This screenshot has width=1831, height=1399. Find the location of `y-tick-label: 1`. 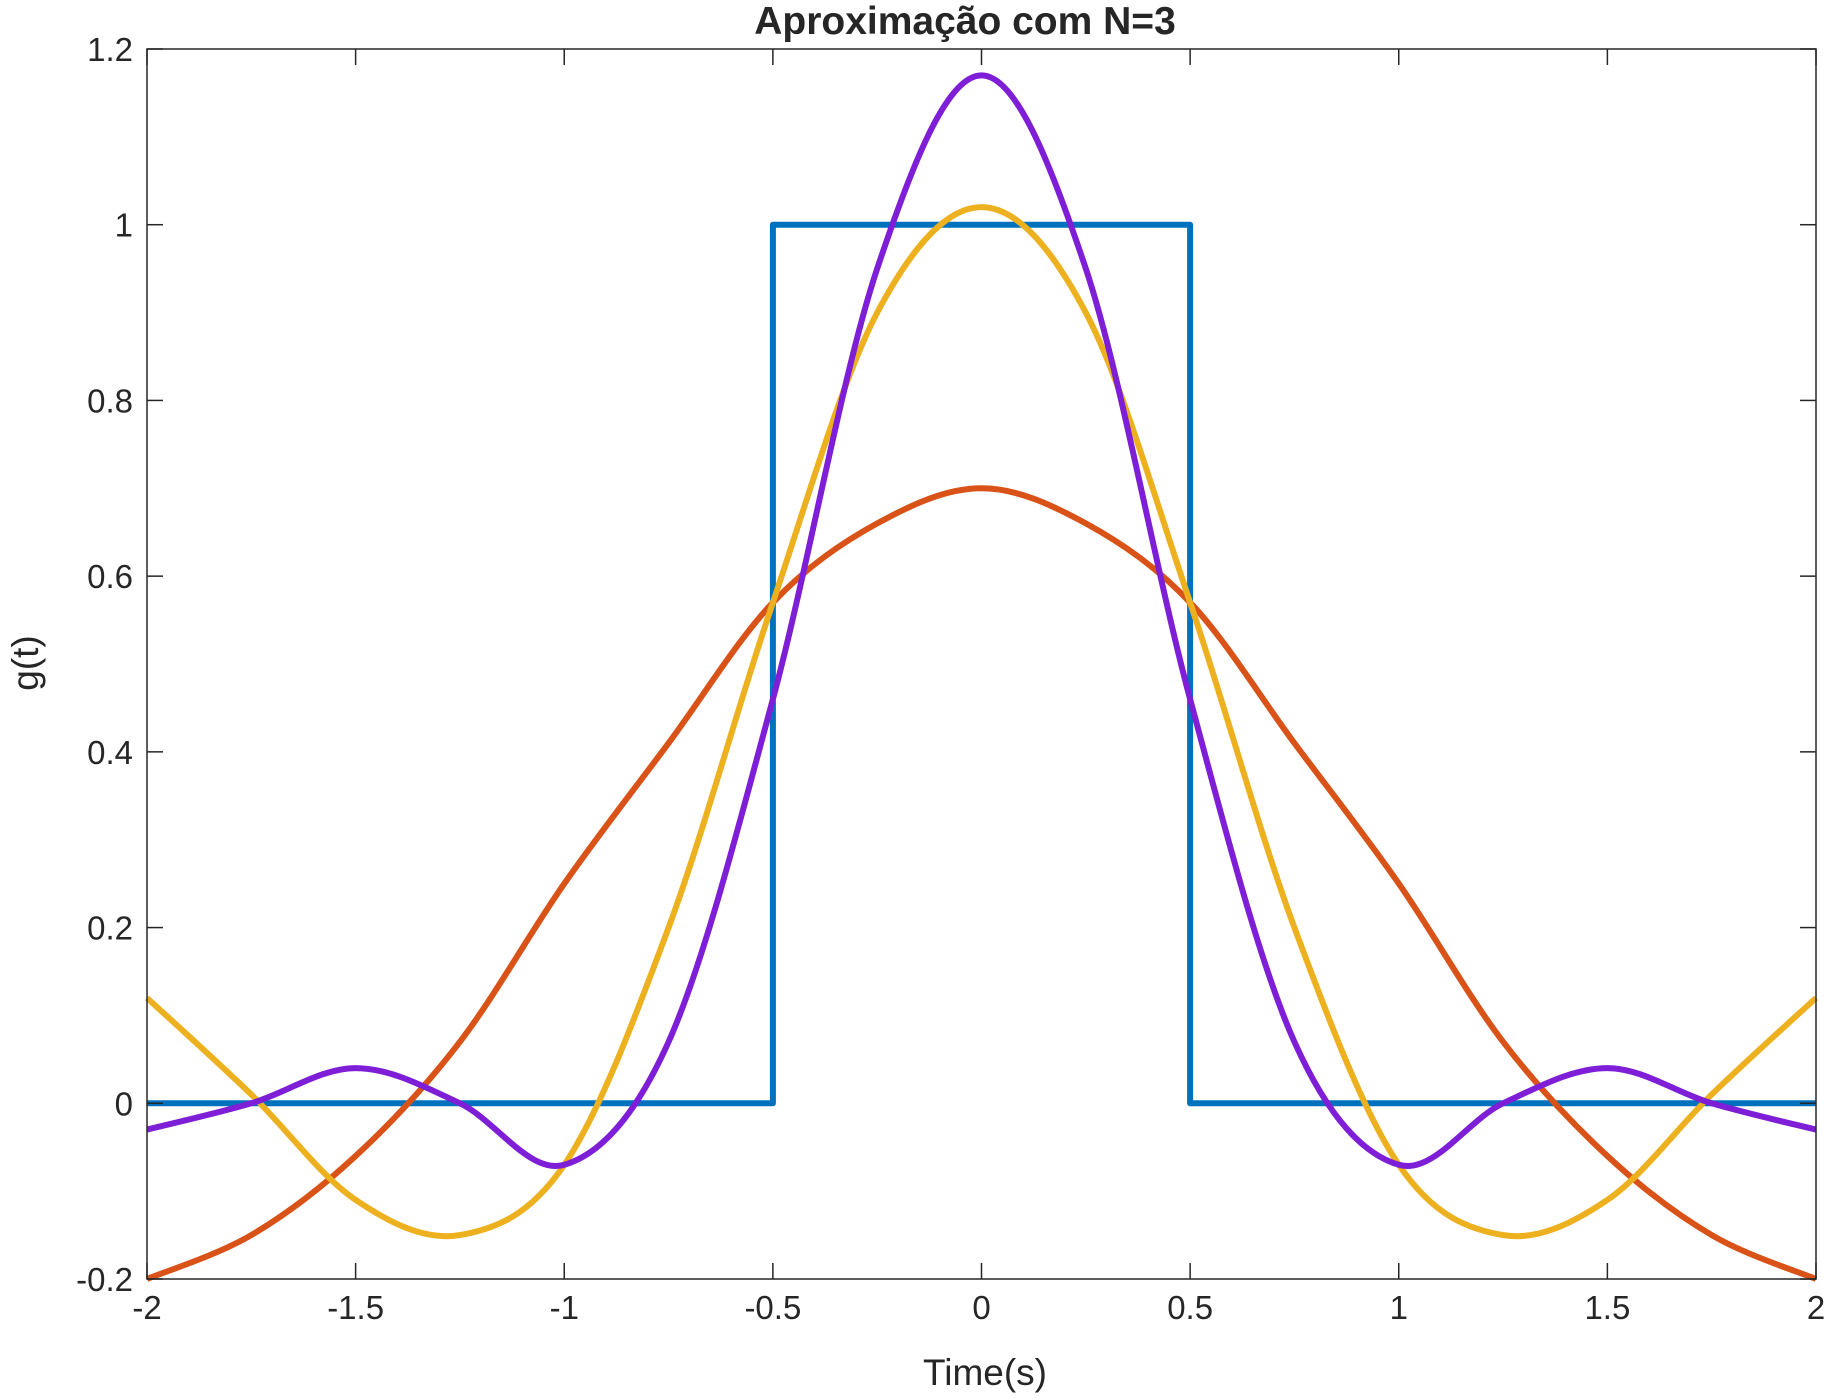

y-tick-label: 1 is located at coordinates (124, 225).